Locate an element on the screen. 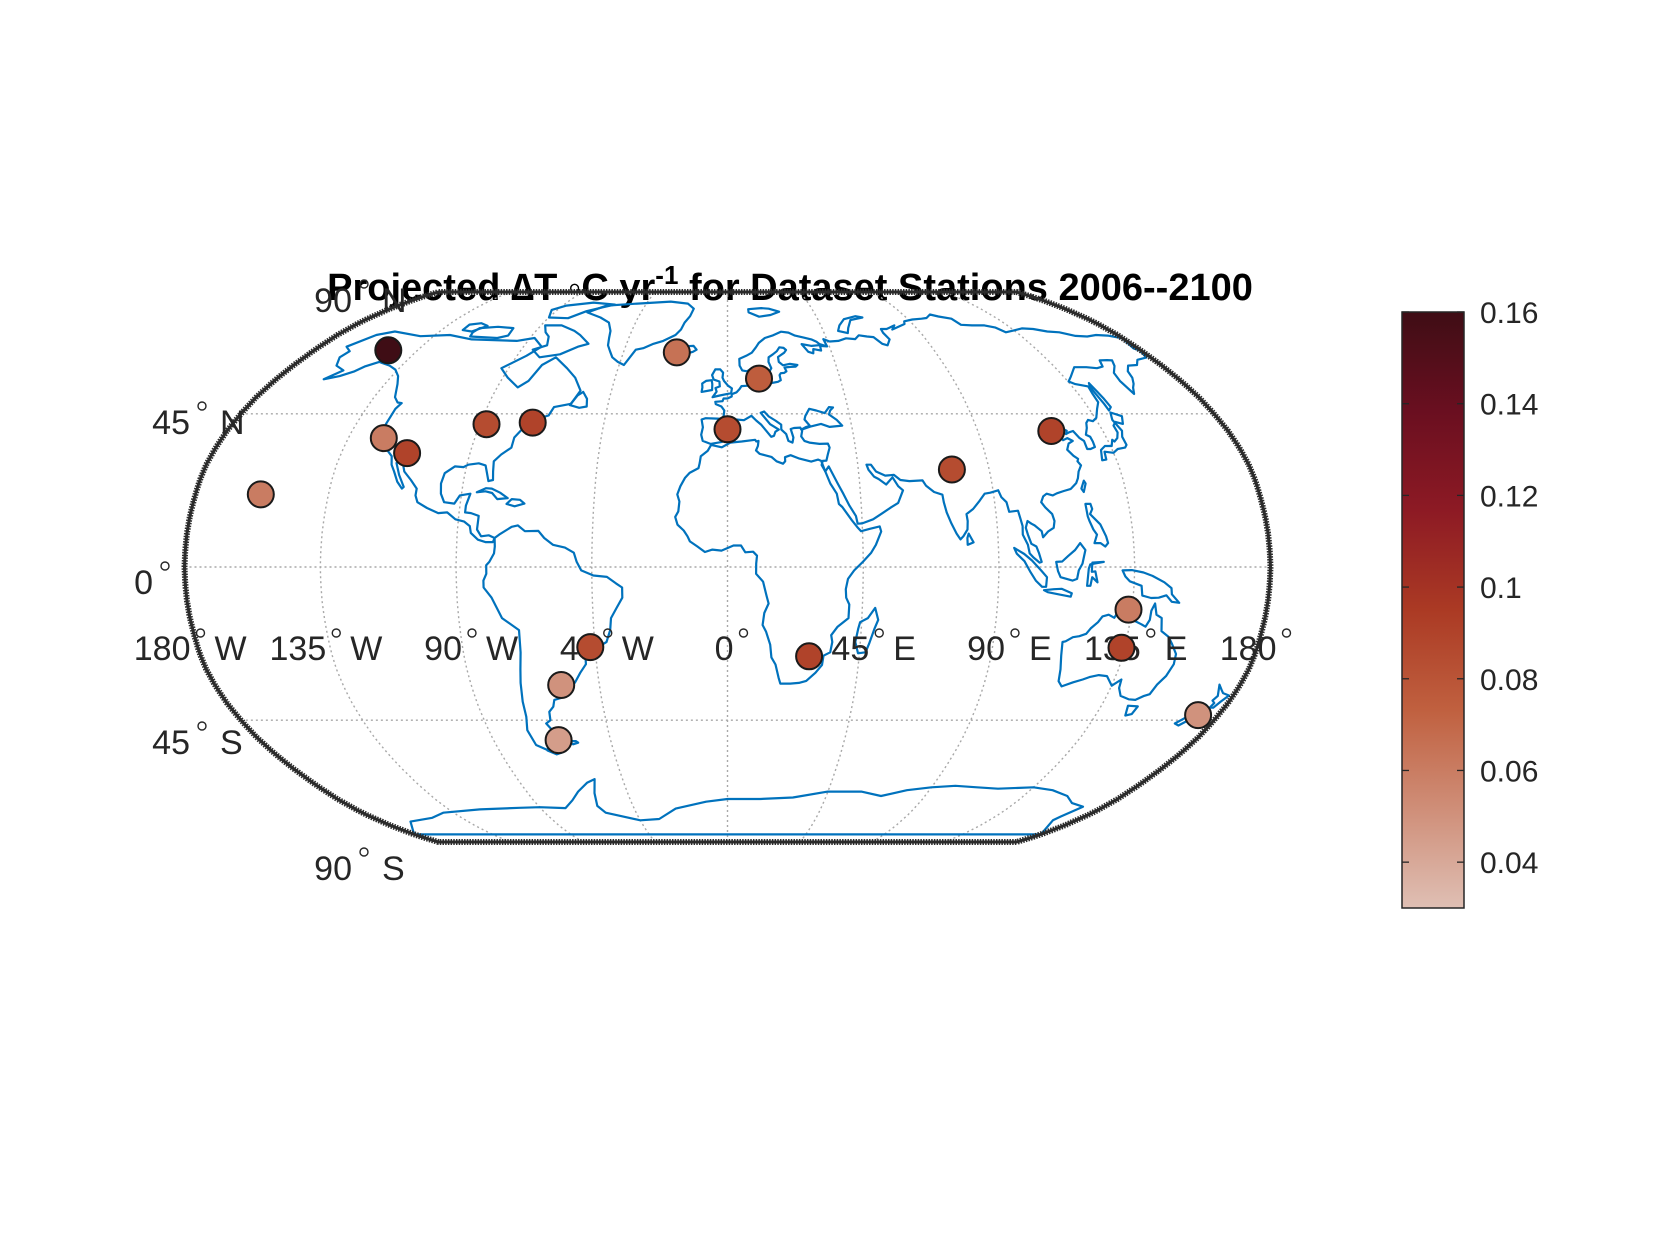  longitude-label: 45 E is located at coordinates (873, 648).